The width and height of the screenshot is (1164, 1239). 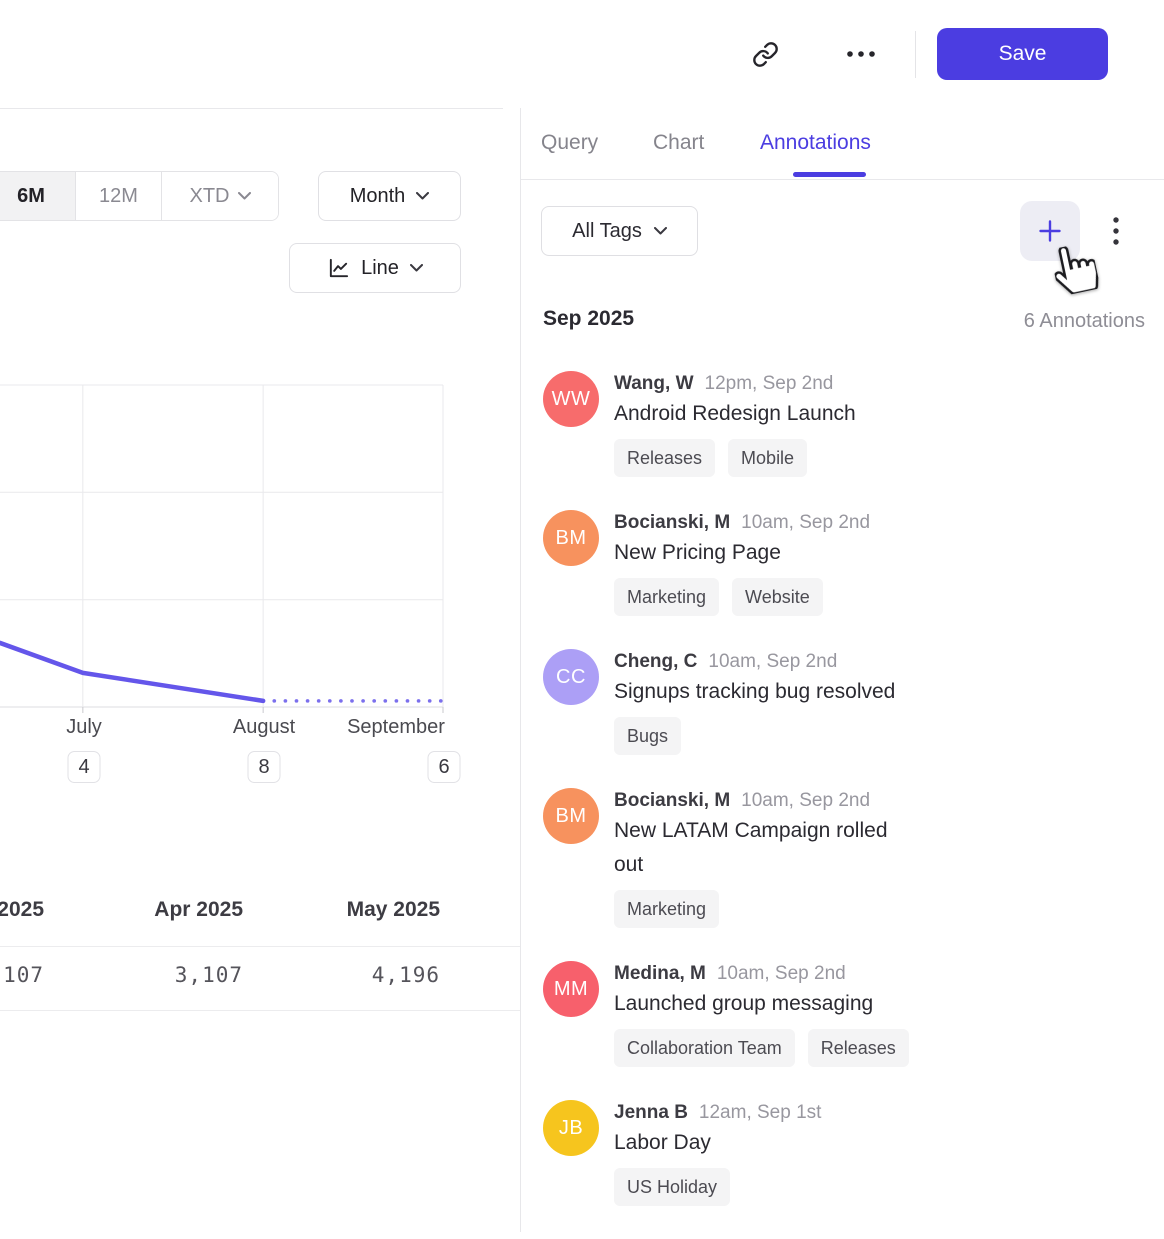 I want to click on avatar: MM, so click(x=571, y=989).